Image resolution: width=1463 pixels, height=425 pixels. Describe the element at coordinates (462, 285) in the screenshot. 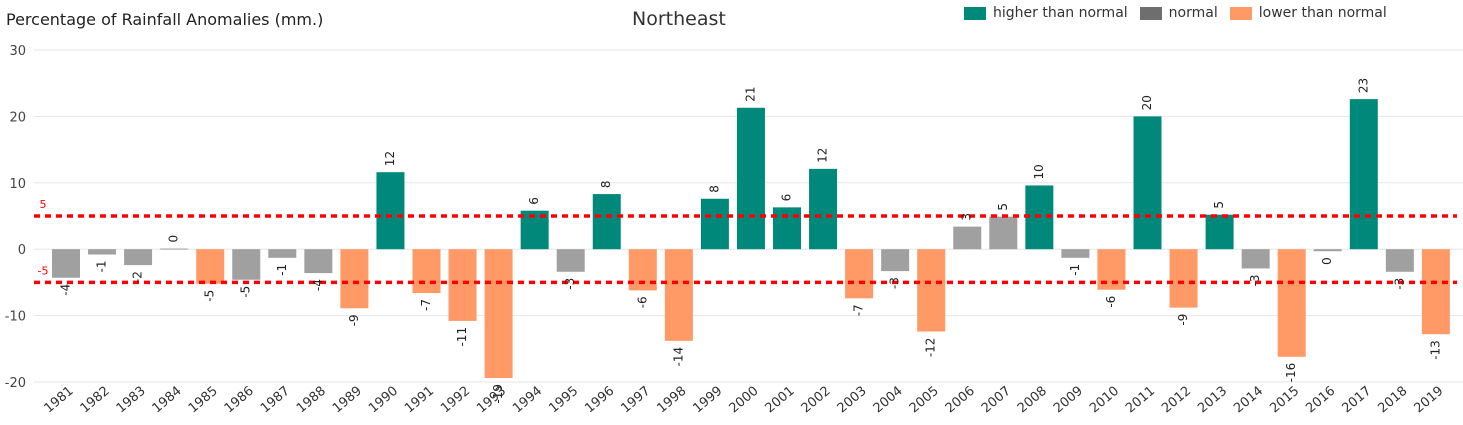

I see `bar-1992` at that location.